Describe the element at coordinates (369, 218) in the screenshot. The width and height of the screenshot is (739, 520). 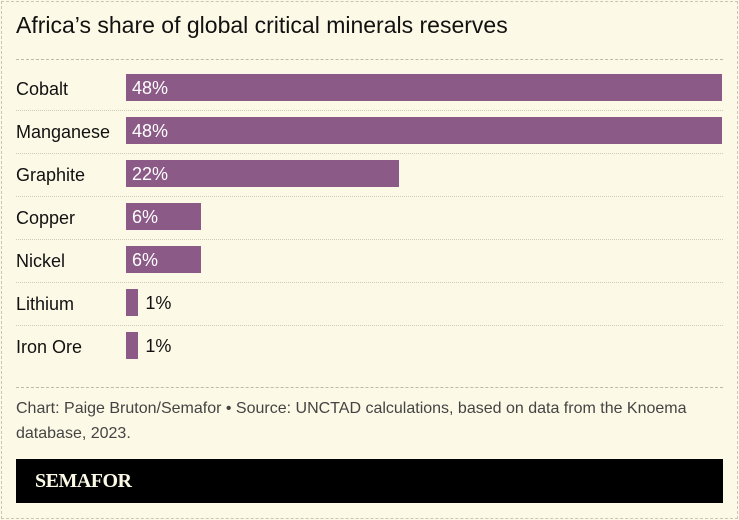
I see `bar-row: Copper 6%` at that location.